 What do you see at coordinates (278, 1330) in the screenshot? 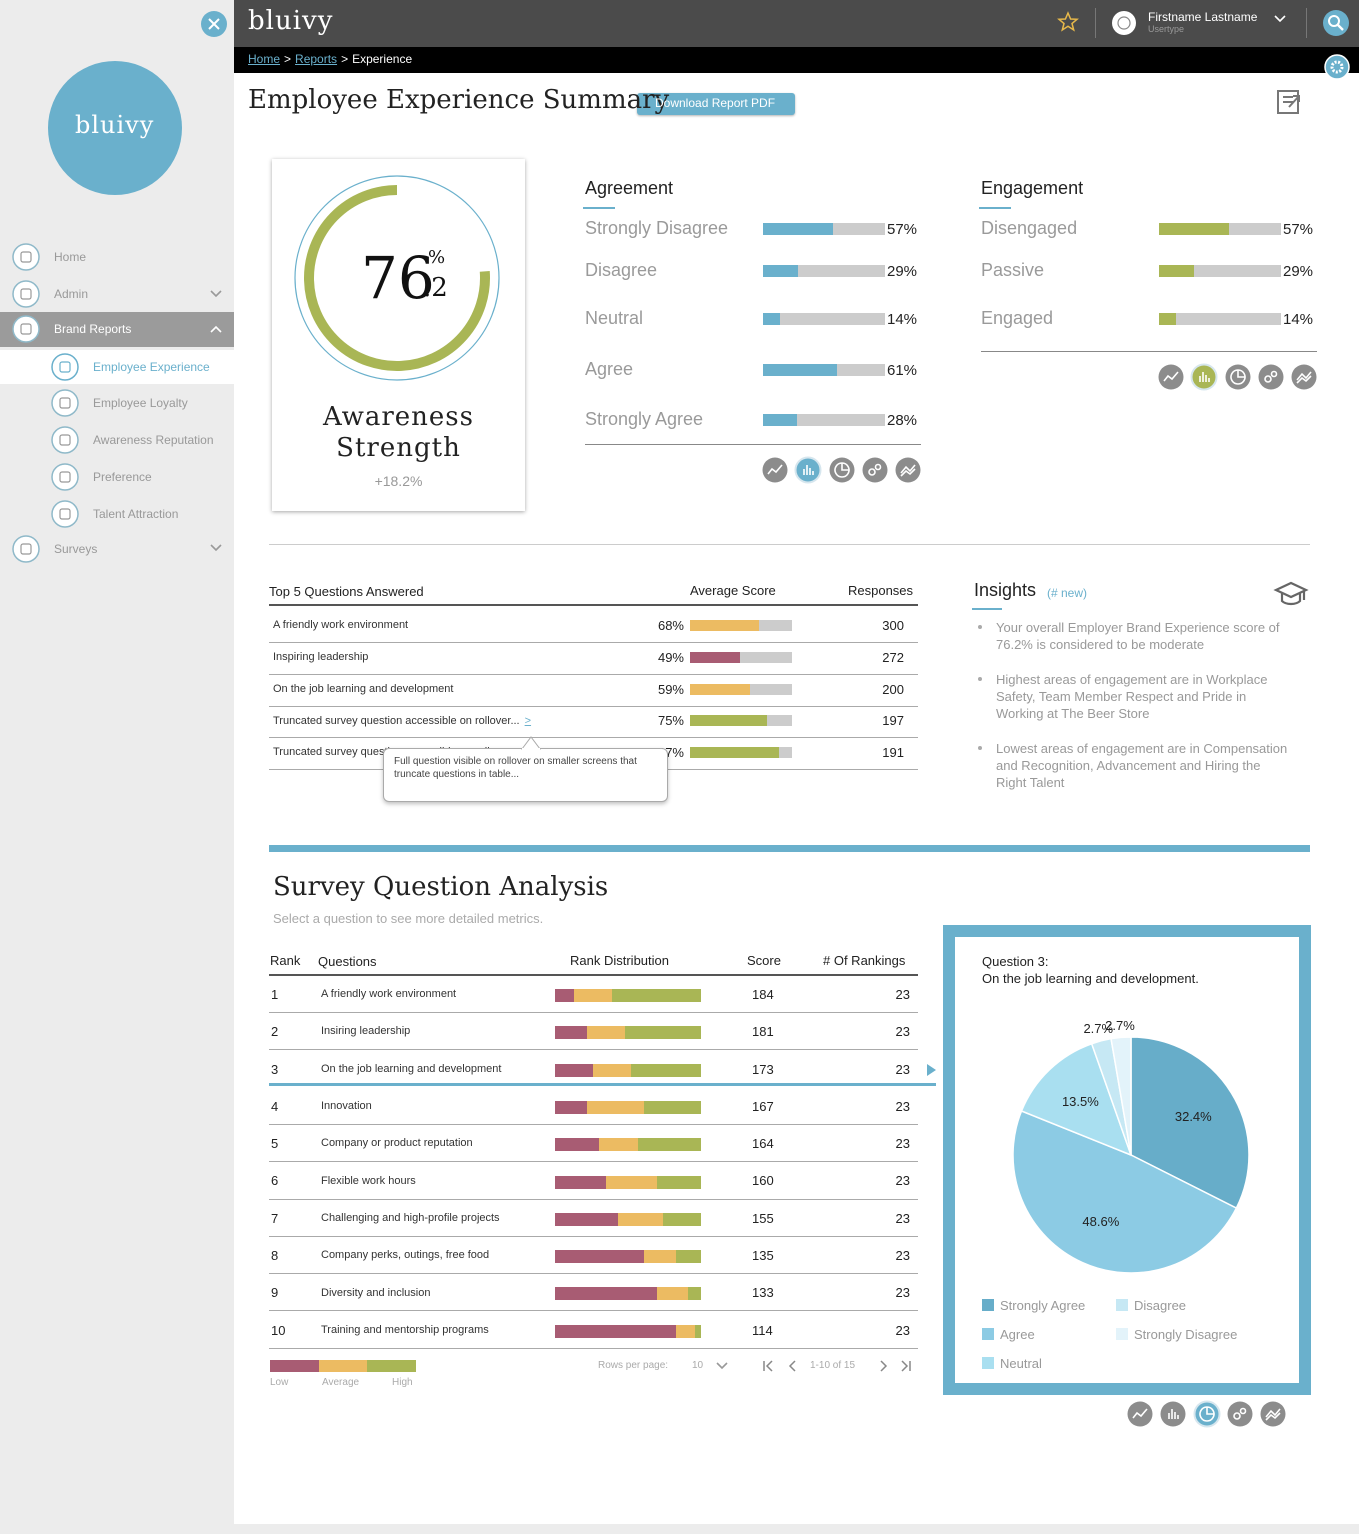
I see `rank: 10` at bounding box center [278, 1330].